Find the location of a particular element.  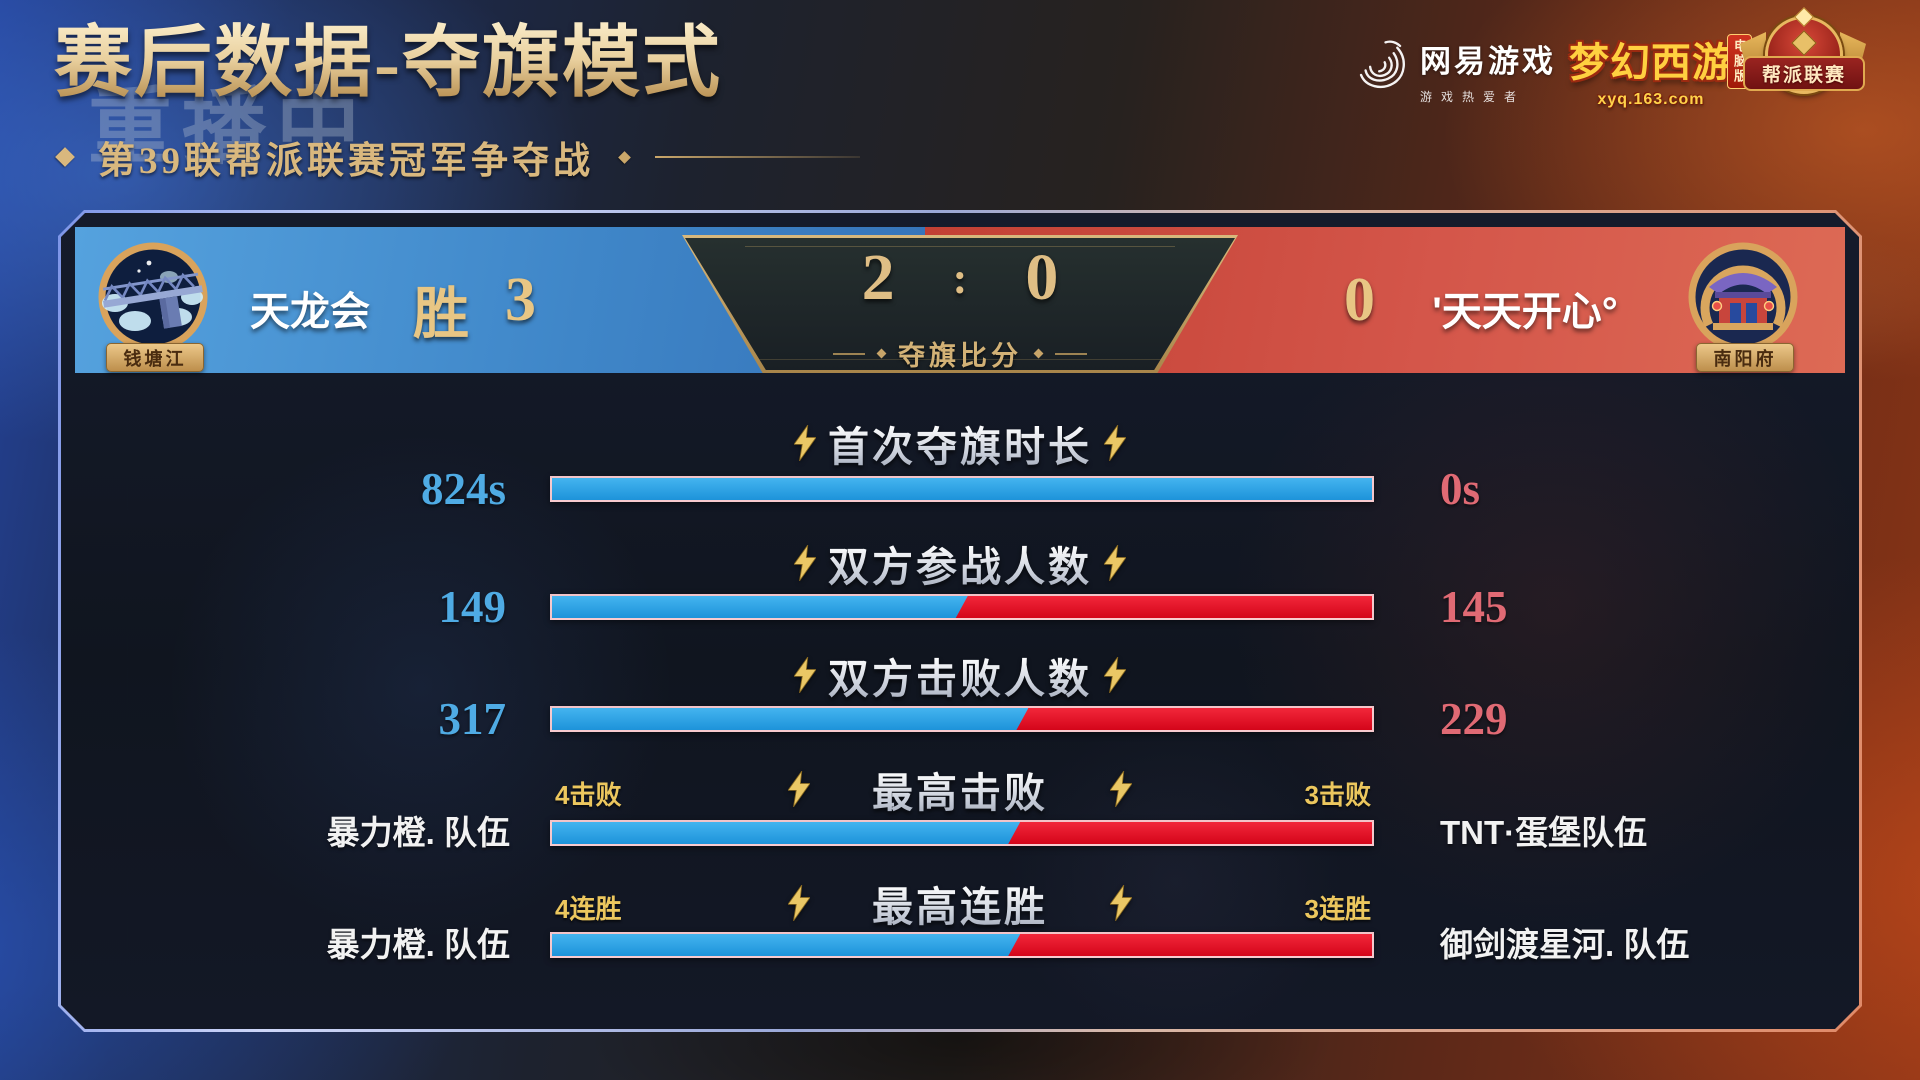

score-right: 0 is located at coordinates (1042, 277).